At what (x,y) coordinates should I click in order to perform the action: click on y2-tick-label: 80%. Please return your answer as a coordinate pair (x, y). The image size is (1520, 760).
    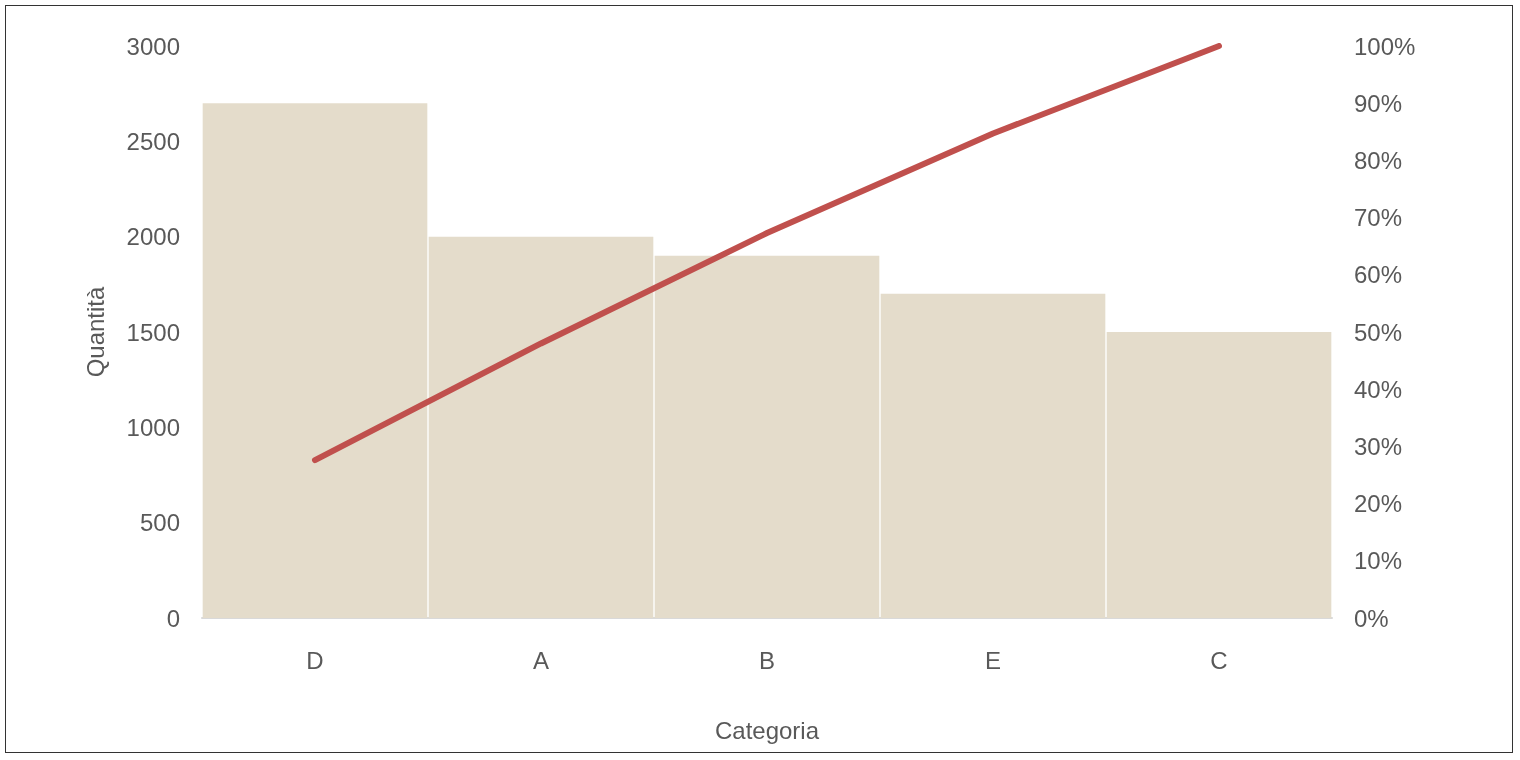
    Looking at the image, I should click on (1378, 160).